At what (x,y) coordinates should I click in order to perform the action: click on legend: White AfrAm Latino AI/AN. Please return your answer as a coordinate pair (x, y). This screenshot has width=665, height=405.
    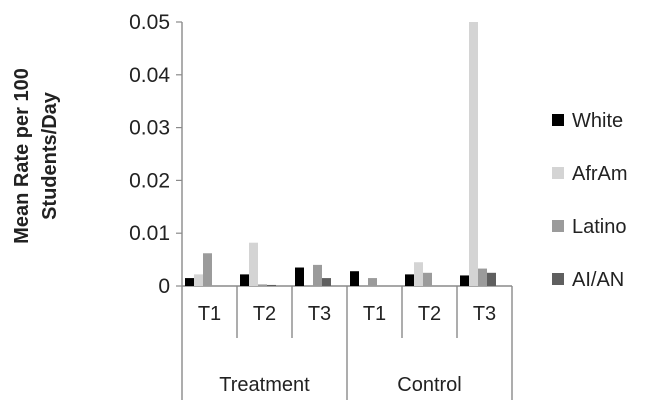
    Looking at the image, I should click on (590, 200).